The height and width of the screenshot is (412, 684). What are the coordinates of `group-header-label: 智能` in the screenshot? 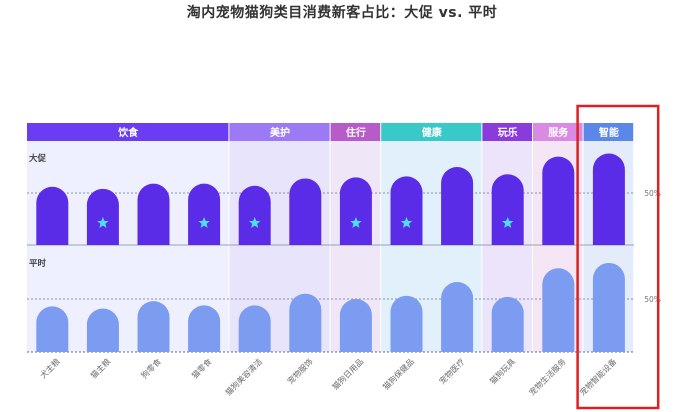 It's located at (609, 132).